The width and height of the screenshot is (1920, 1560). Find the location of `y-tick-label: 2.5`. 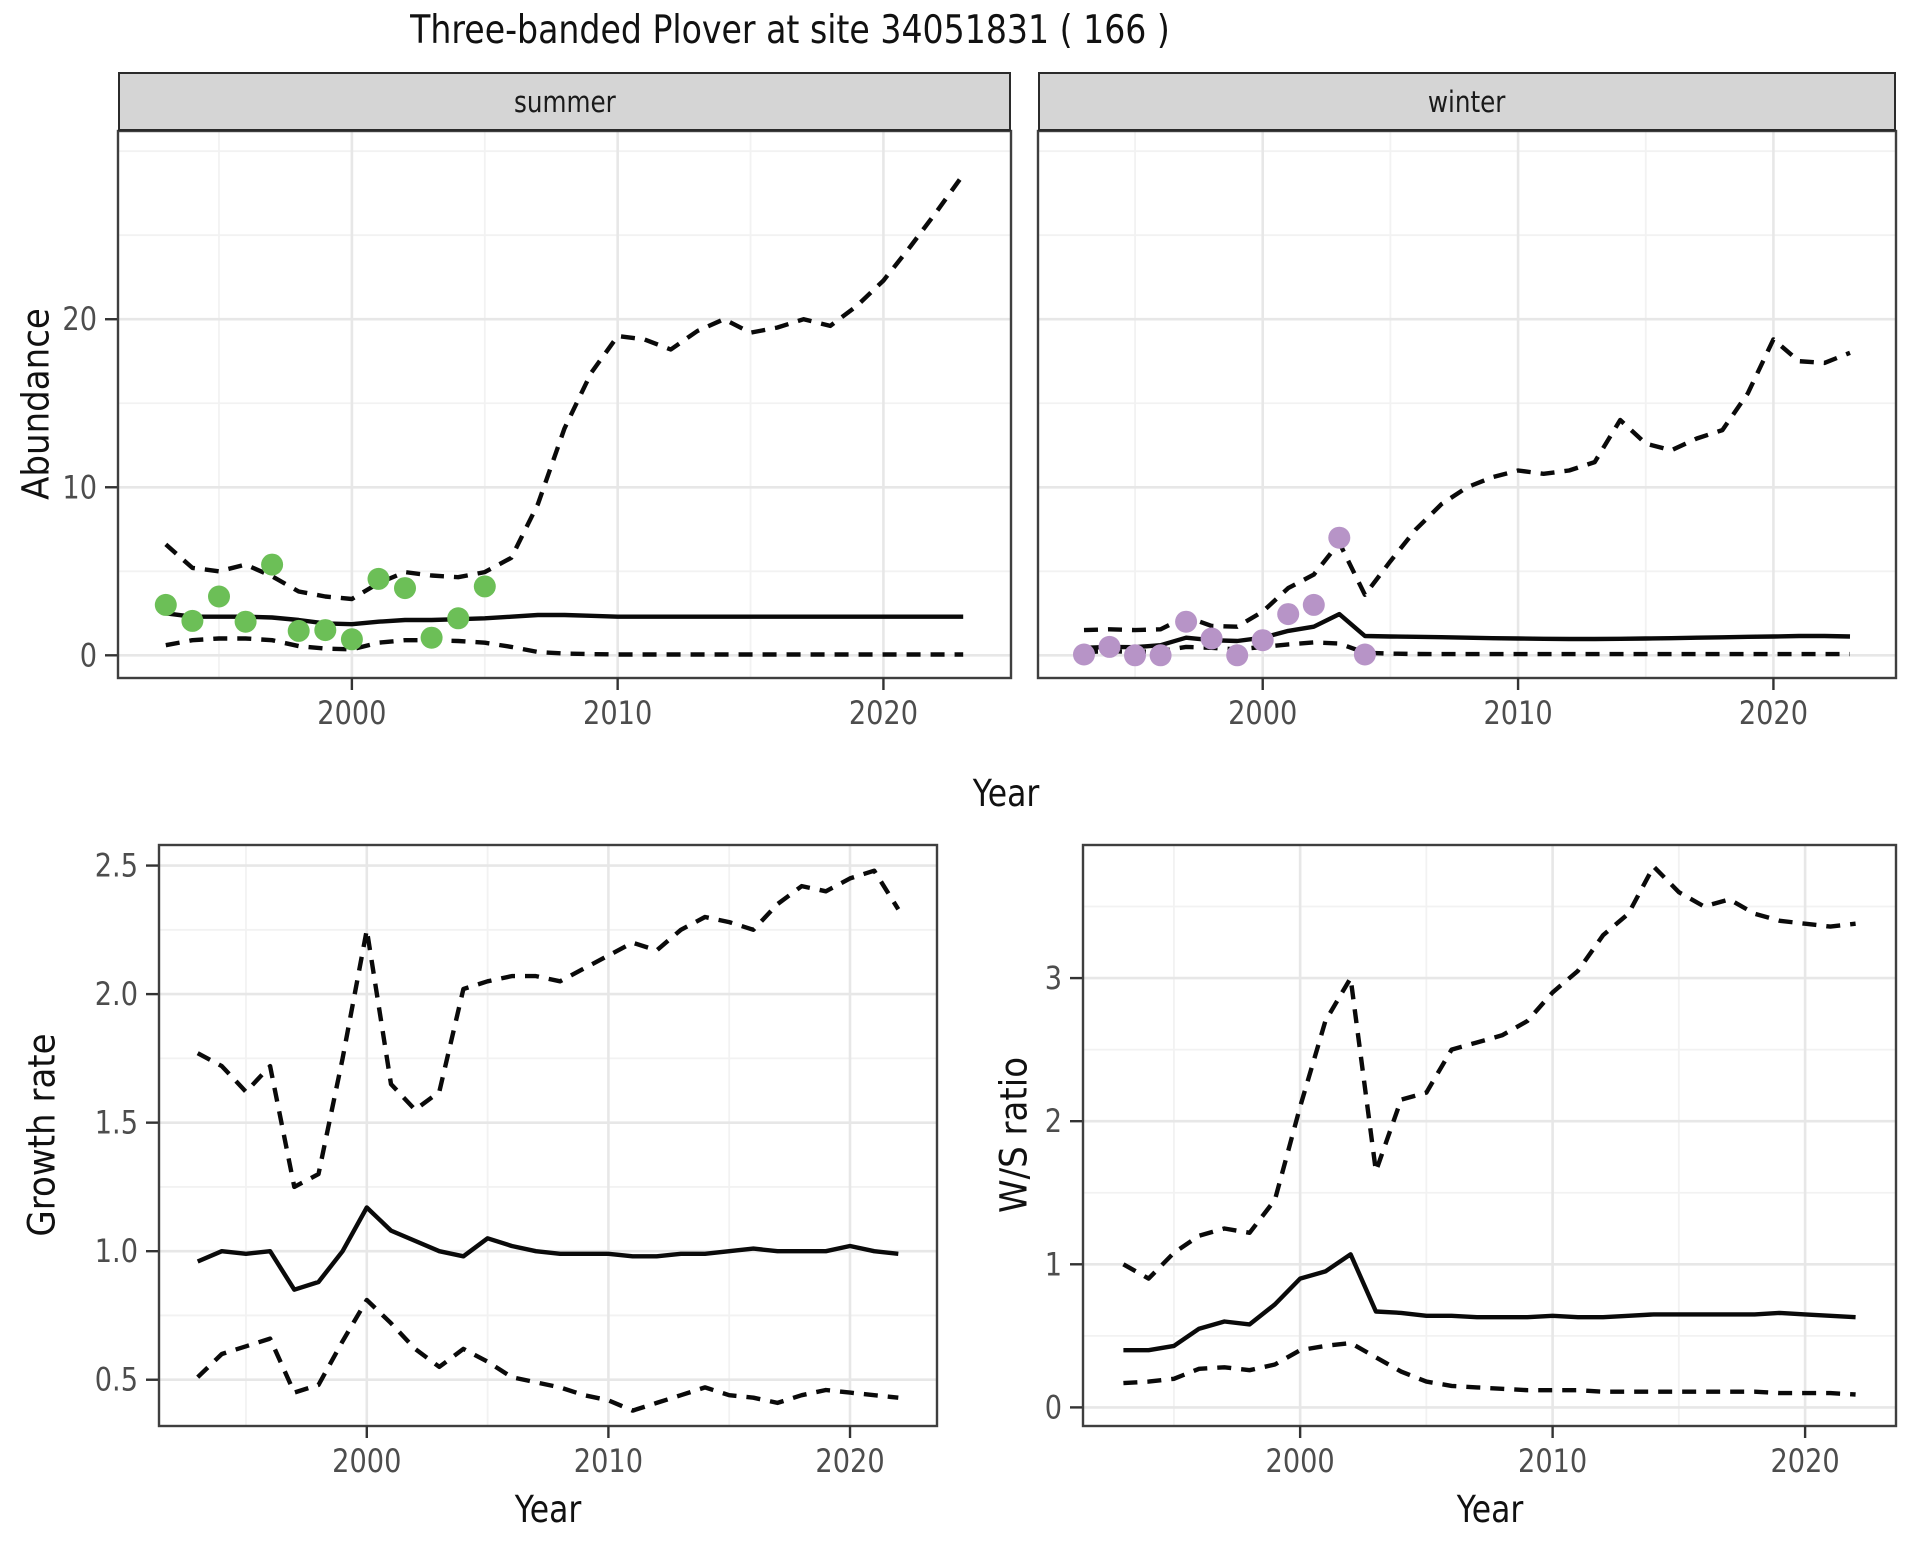

y-tick-label: 2.5 is located at coordinates (116, 866).